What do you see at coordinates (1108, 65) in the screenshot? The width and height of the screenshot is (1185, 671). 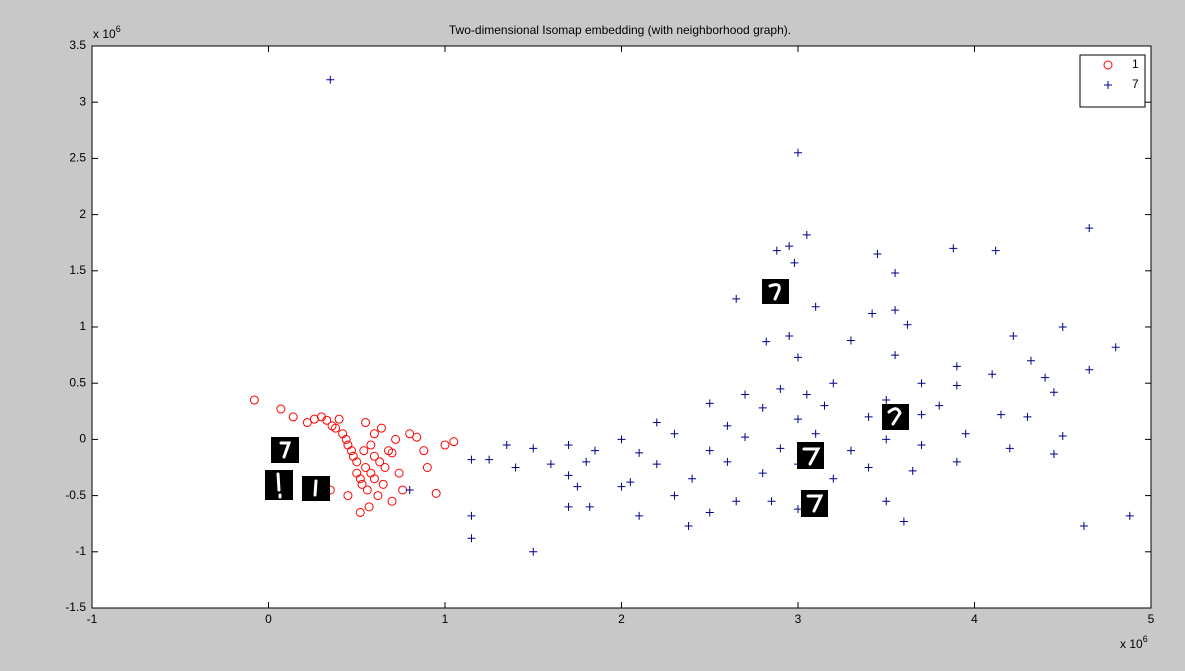 I see `legend-marker` at bounding box center [1108, 65].